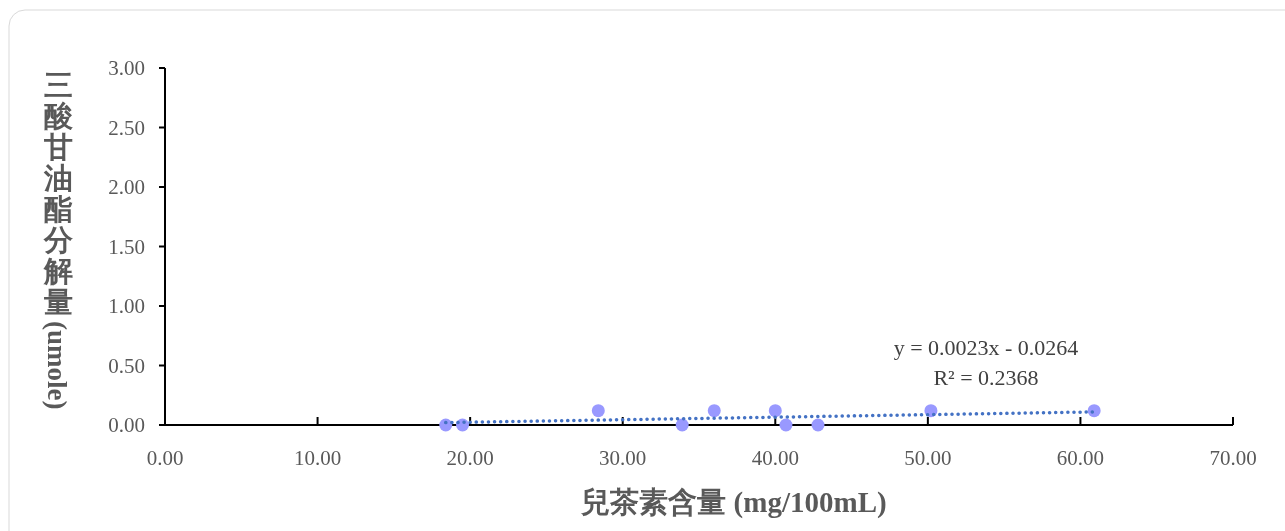  Describe the element at coordinates (126, 68) in the screenshot. I see `y-tick-label: 3.00` at that location.